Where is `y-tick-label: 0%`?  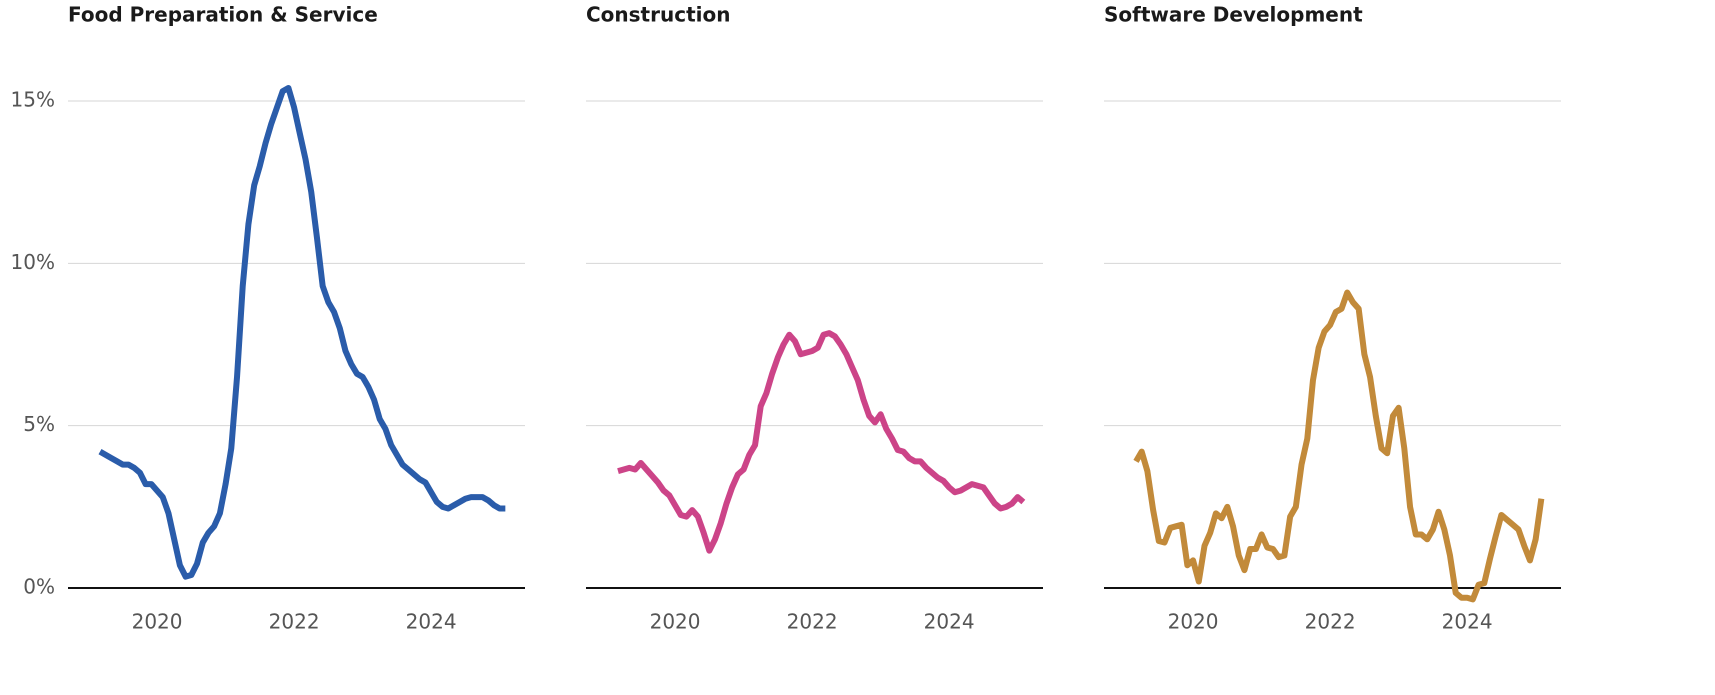 y-tick-label: 0% is located at coordinates (39, 587).